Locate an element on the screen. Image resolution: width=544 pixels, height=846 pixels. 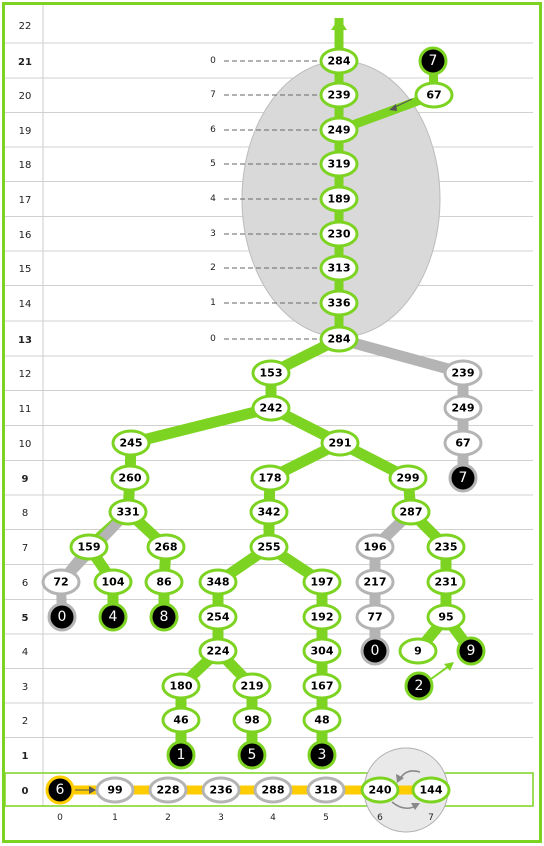
tree-node: 104 is located at coordinates (113, 582).